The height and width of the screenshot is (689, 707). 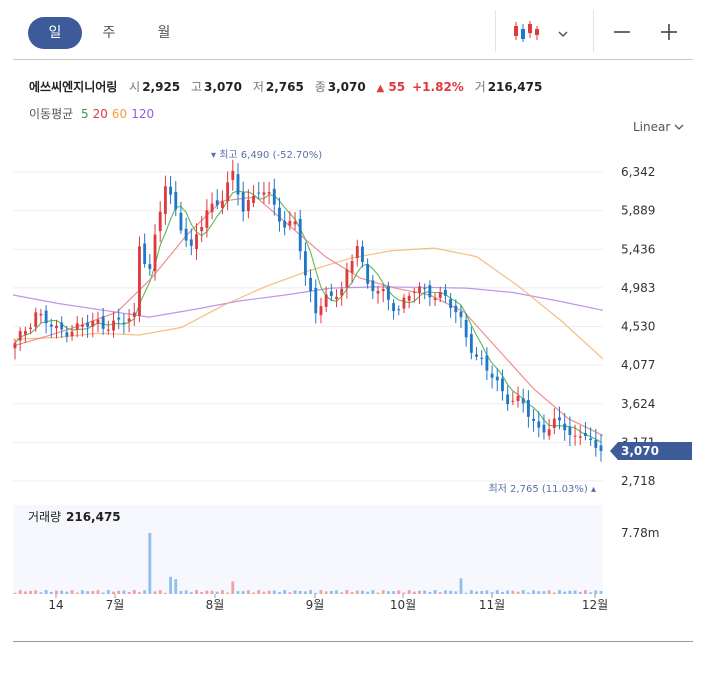 What do you see at coordinates (346, 87) in the screenshot?
I see `close-value: 3,070` at bounding box center [346, 87].